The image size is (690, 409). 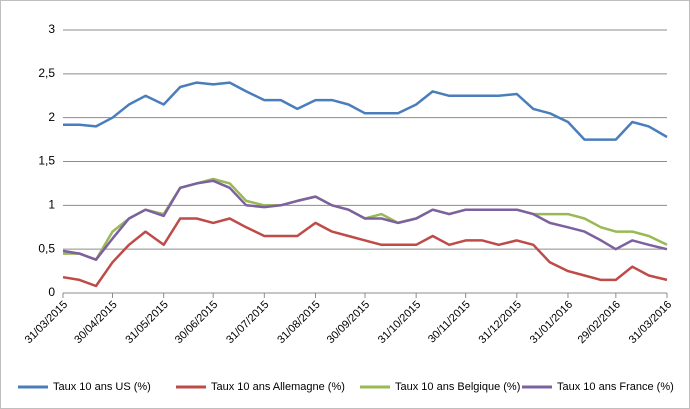 What do you see at coordinates (51, 292) in the screenshot?
I see `y-tick-label: 0` at bounding box center [51, 292].